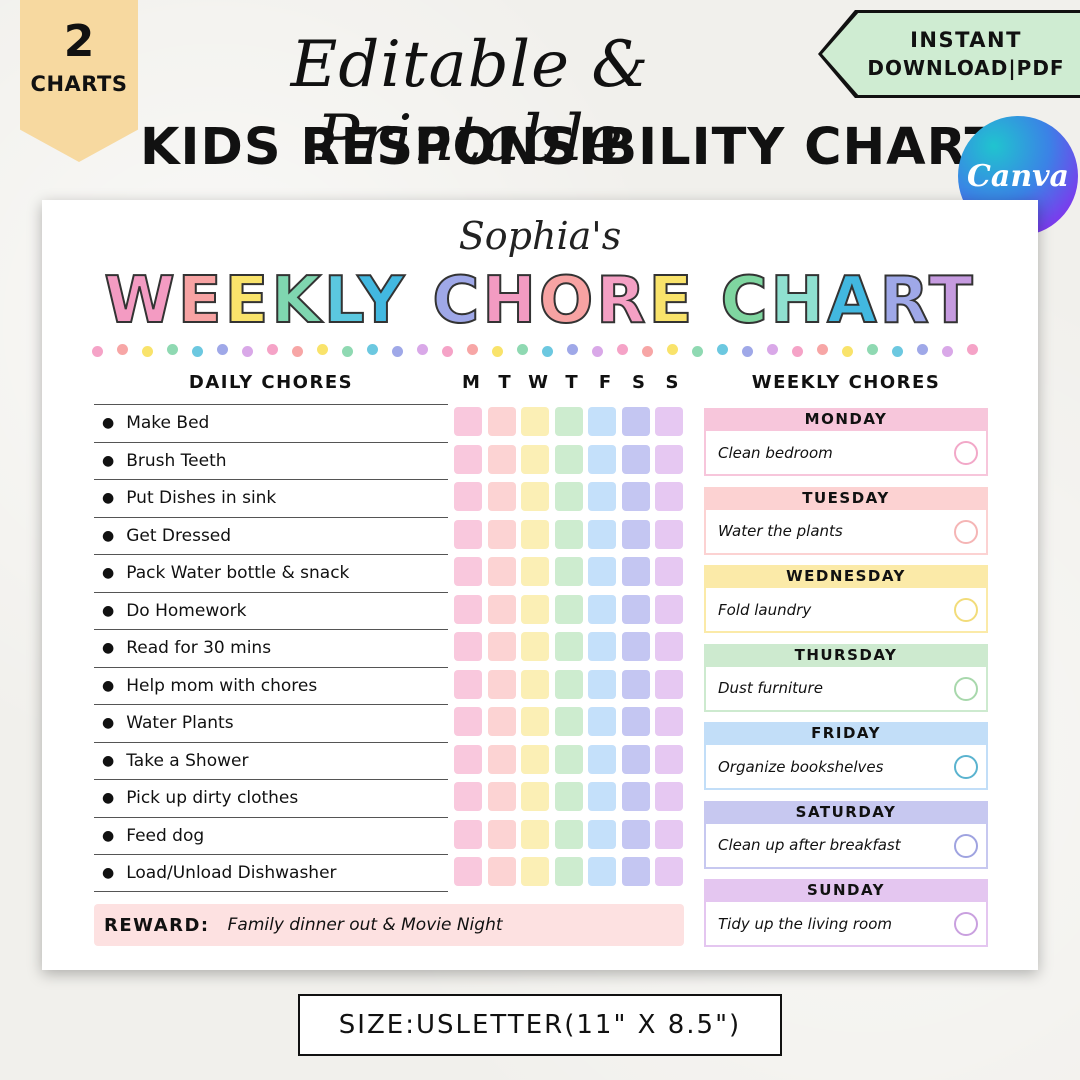 This screenshot has width=1080, height=1080. What do you see at coordinates (846, 677) in the screenshot?
I see `weekly-chore-block: THURSDAY Dust furniture` at bounding box center [846, 677].